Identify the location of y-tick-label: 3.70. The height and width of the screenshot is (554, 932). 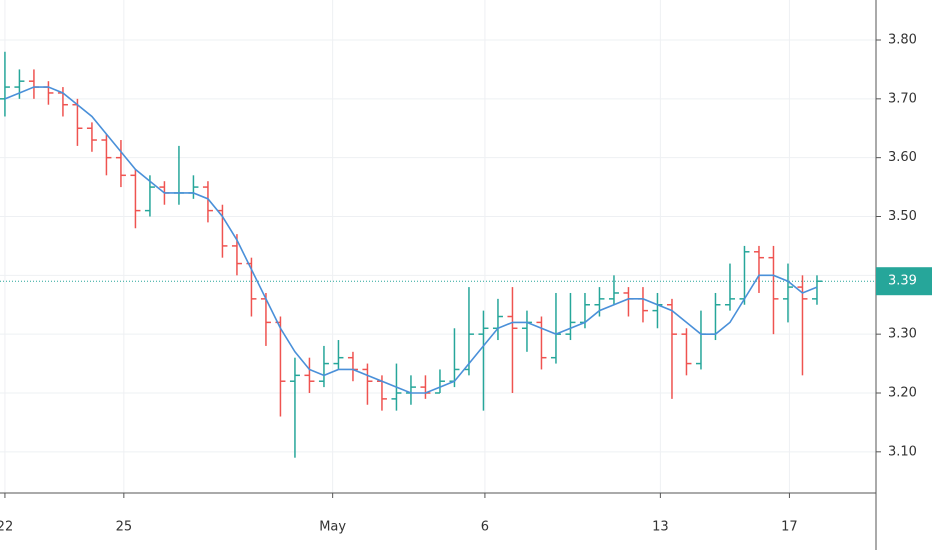
(902, 98).